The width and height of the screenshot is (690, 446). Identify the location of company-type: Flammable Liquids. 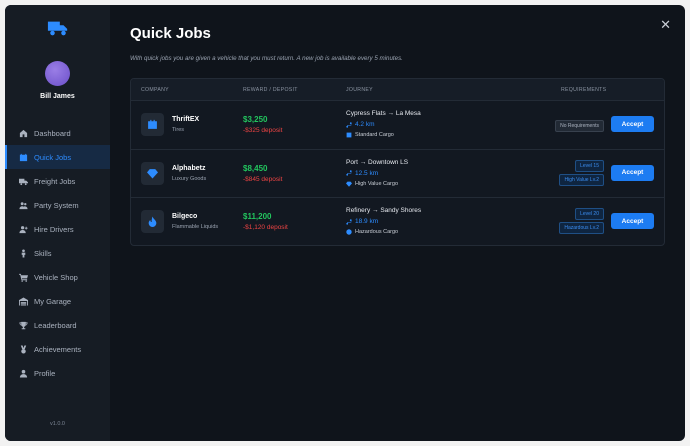
(195, 227).